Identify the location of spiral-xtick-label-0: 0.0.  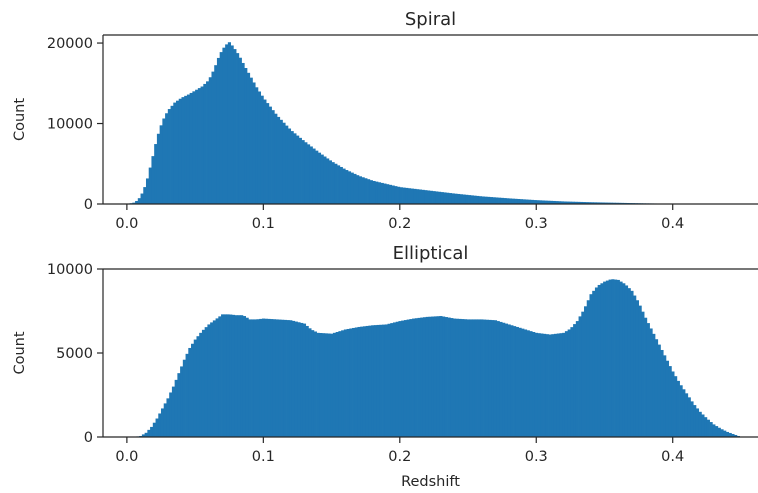
(126, 224).